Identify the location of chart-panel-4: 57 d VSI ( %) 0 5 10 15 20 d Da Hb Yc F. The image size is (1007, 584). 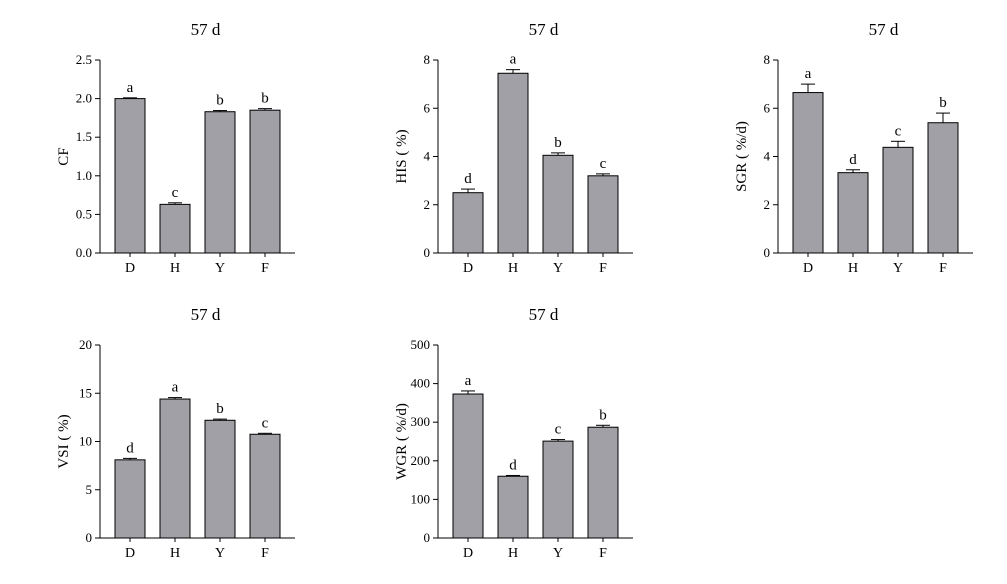
(175, 433).